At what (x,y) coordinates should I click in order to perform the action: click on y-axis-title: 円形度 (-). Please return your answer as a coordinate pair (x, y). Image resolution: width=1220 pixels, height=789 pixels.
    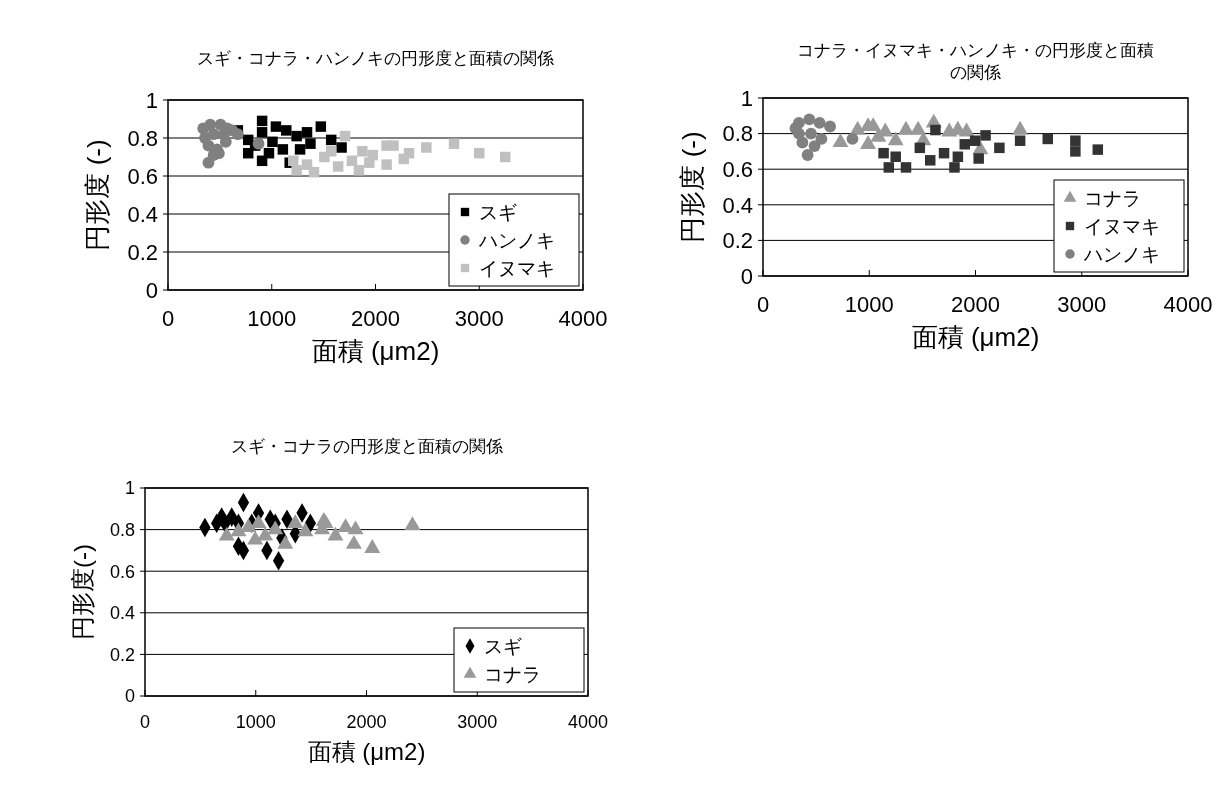
    Looking at the image, I should click on (692, 187).